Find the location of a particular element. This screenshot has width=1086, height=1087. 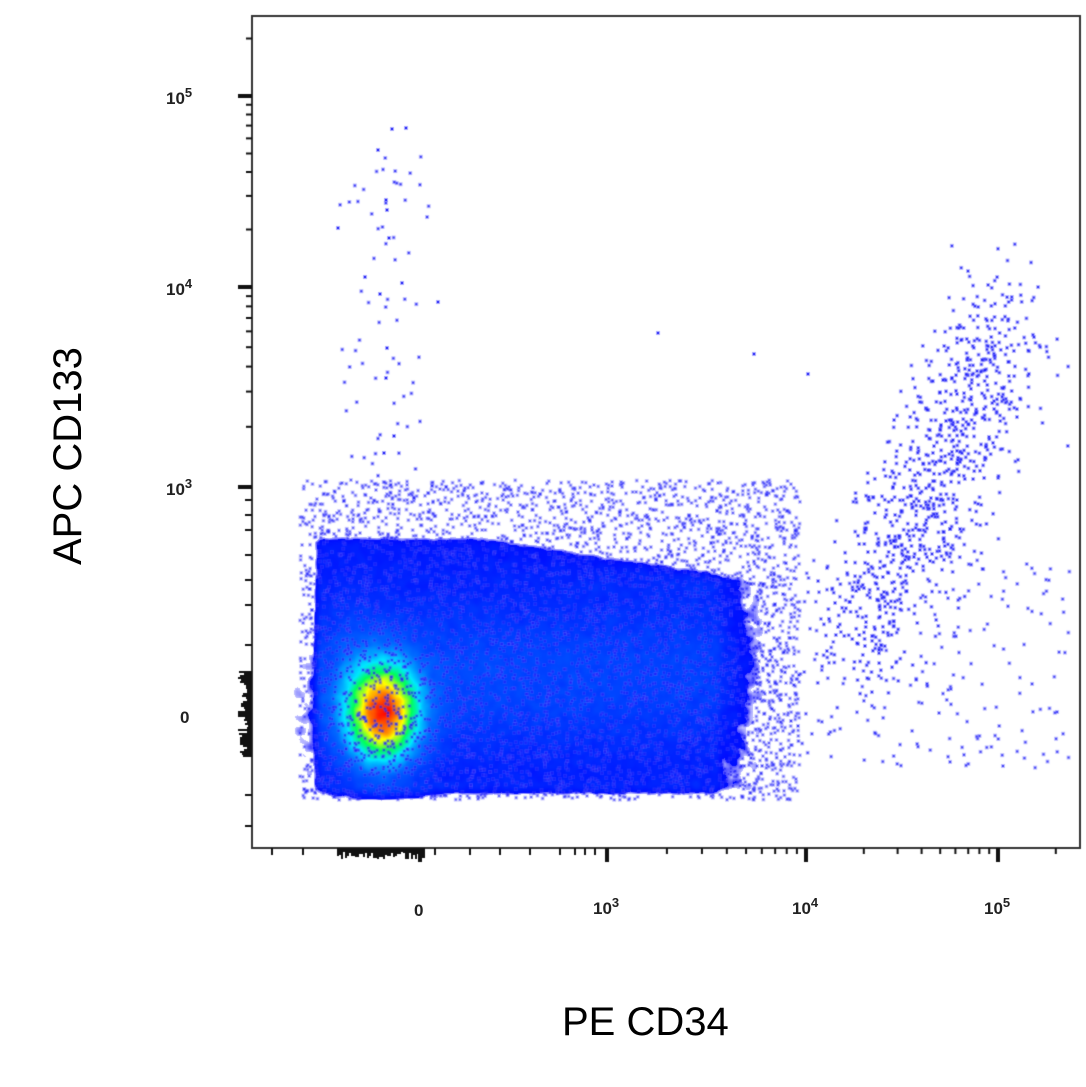

x-axis-title: PE CD34 is located at coordinates (645, 1022).